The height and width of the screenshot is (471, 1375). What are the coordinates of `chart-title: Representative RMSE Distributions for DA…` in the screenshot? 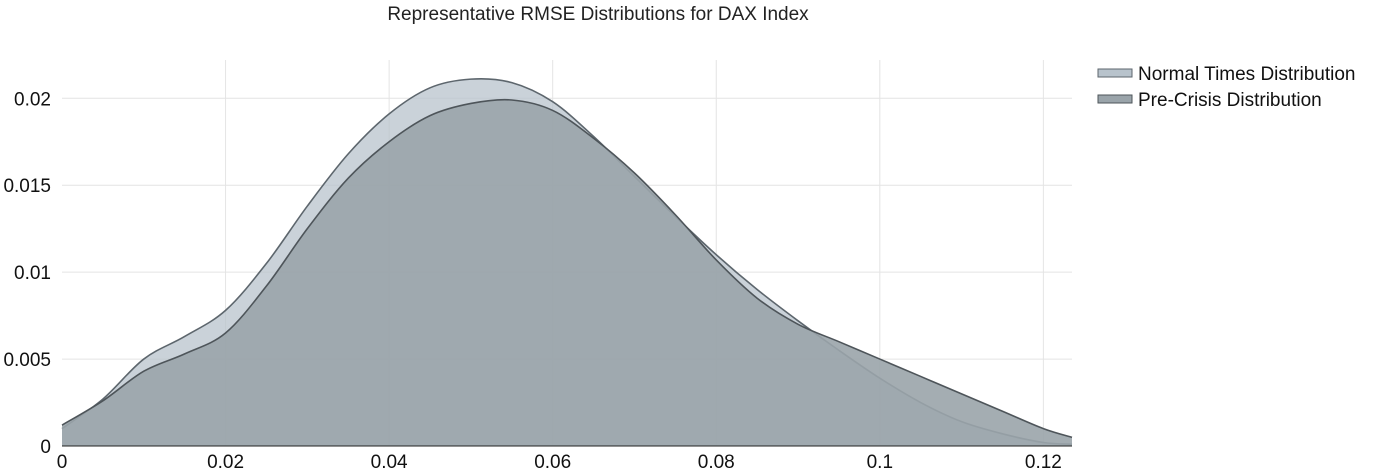 It's located at (598, 14).